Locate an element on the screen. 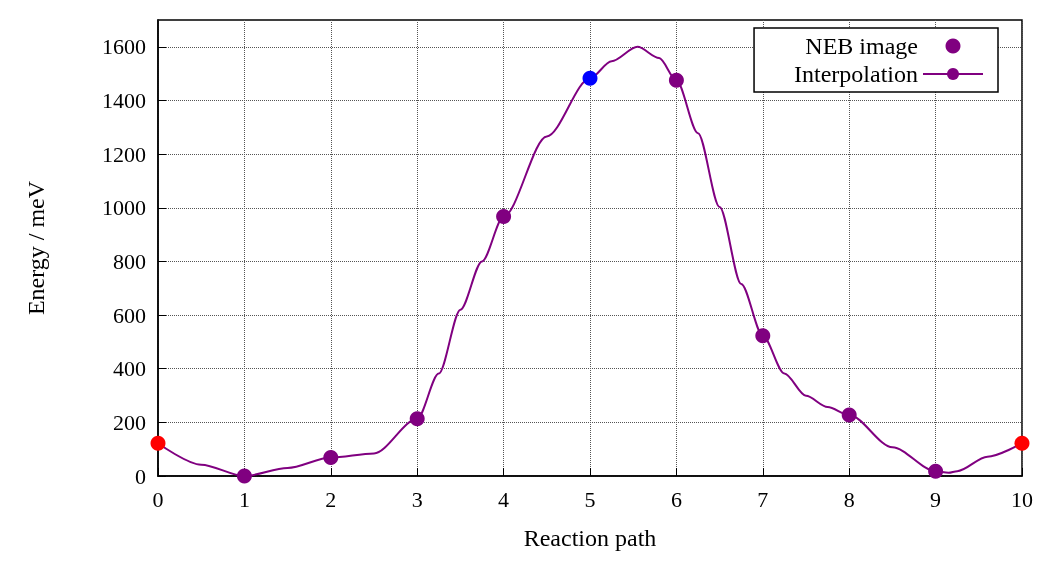 The image size is (1049, 579). x-tick-label: 4 is located at coordinates (504, 499).